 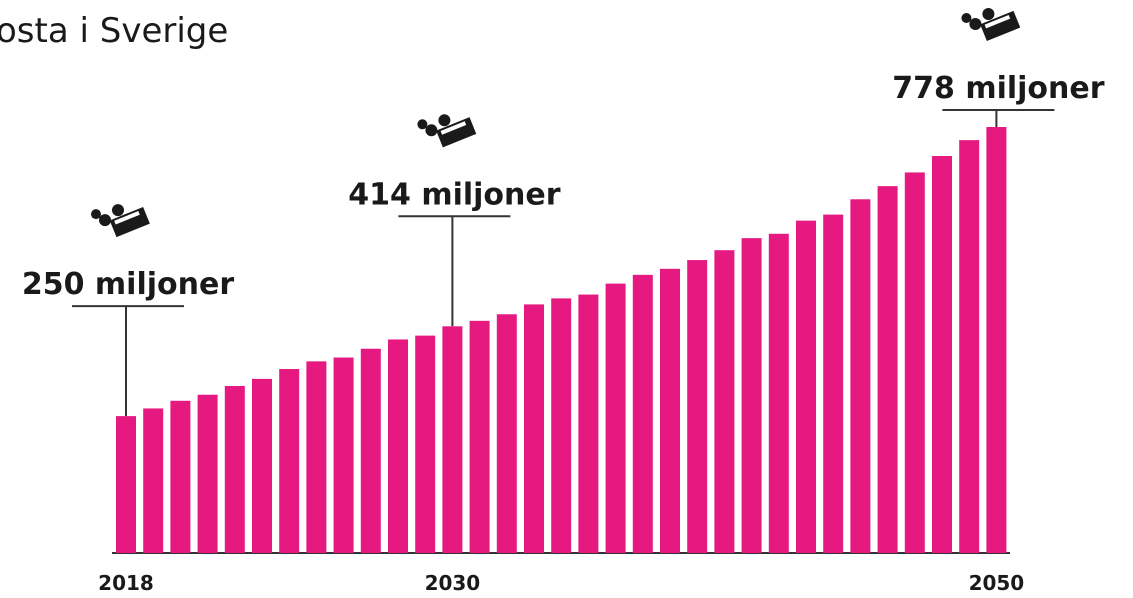 What do you see at coordinates (453, 583) in the screenshot?
I see `x-tick-label: 2030` at bounding box center [453, 583].